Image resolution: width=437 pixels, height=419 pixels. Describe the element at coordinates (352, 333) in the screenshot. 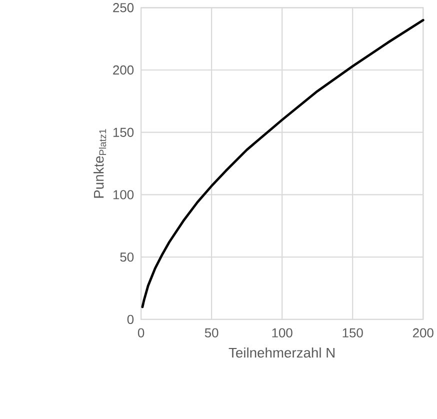

I see `x-tick-label: 150` at that location.